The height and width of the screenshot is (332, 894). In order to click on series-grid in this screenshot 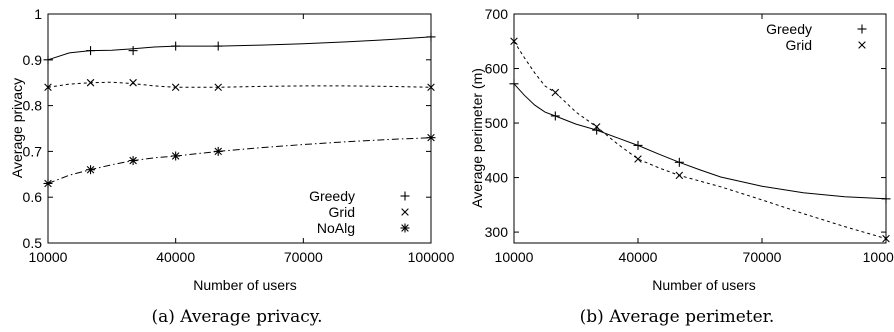, I will do `click(239, 85)`.